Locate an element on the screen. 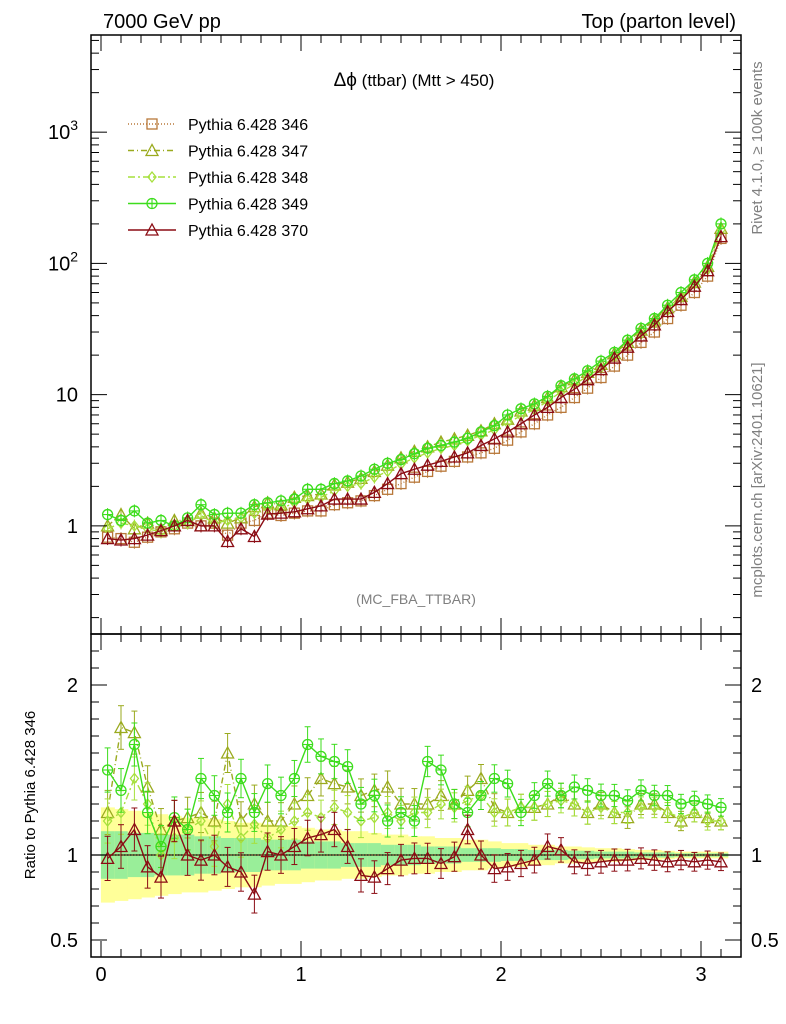 The width and height of the screenshot is (786, 1024). legend-label: Pythia 6.428 346 is located at coordinates (248, 125).